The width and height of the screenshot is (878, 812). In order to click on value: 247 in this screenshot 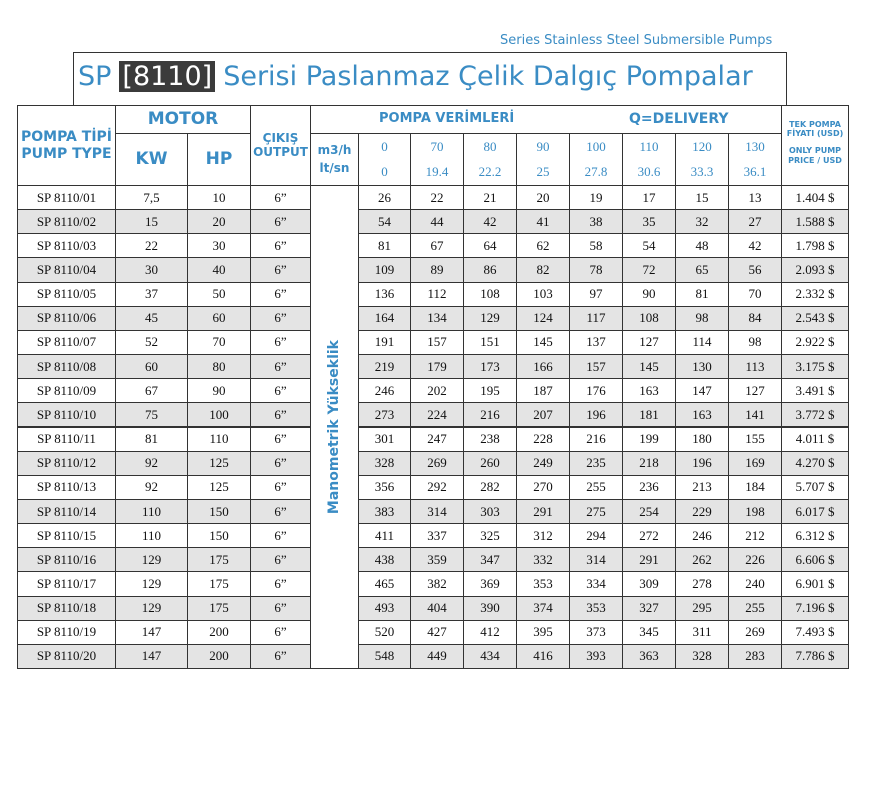, I will do `click(437, 439)`.